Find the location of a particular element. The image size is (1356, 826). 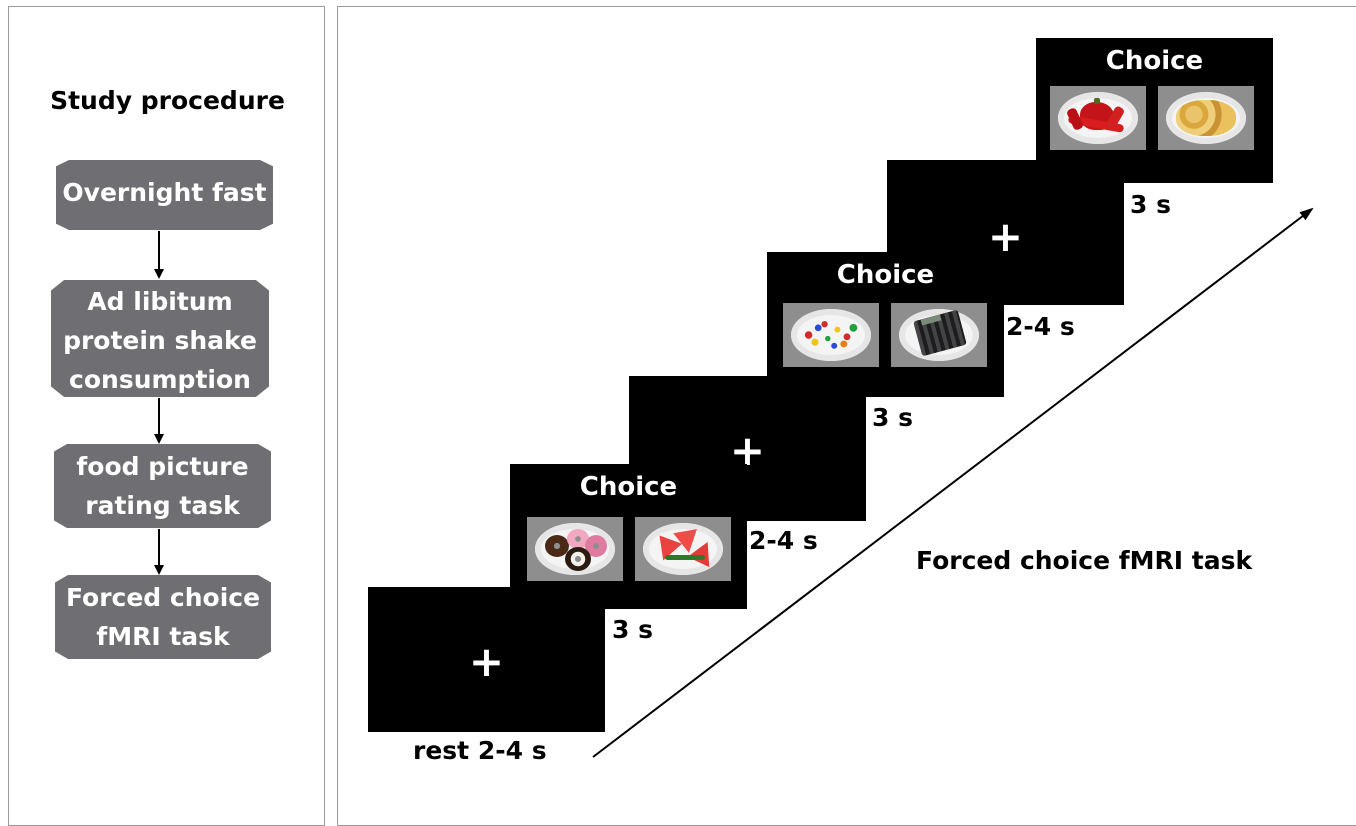

step-line: food picture is located at coordinates (162, 466).